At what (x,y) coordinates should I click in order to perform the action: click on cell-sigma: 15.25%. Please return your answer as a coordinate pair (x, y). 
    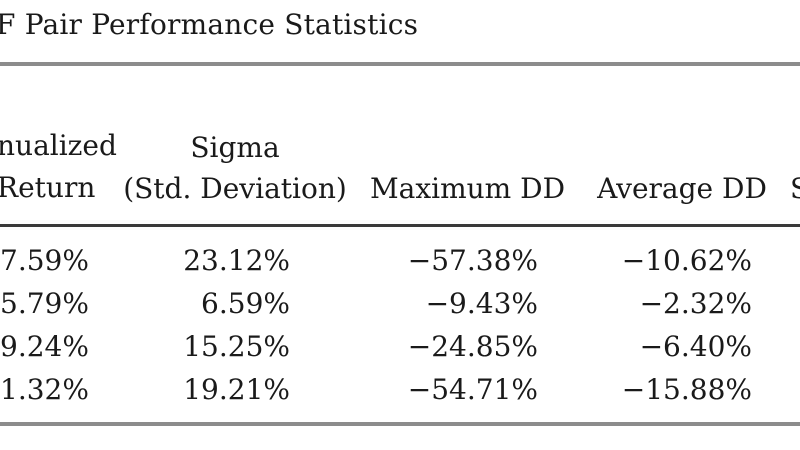
    Looking at the image, I should click on (236, 346).